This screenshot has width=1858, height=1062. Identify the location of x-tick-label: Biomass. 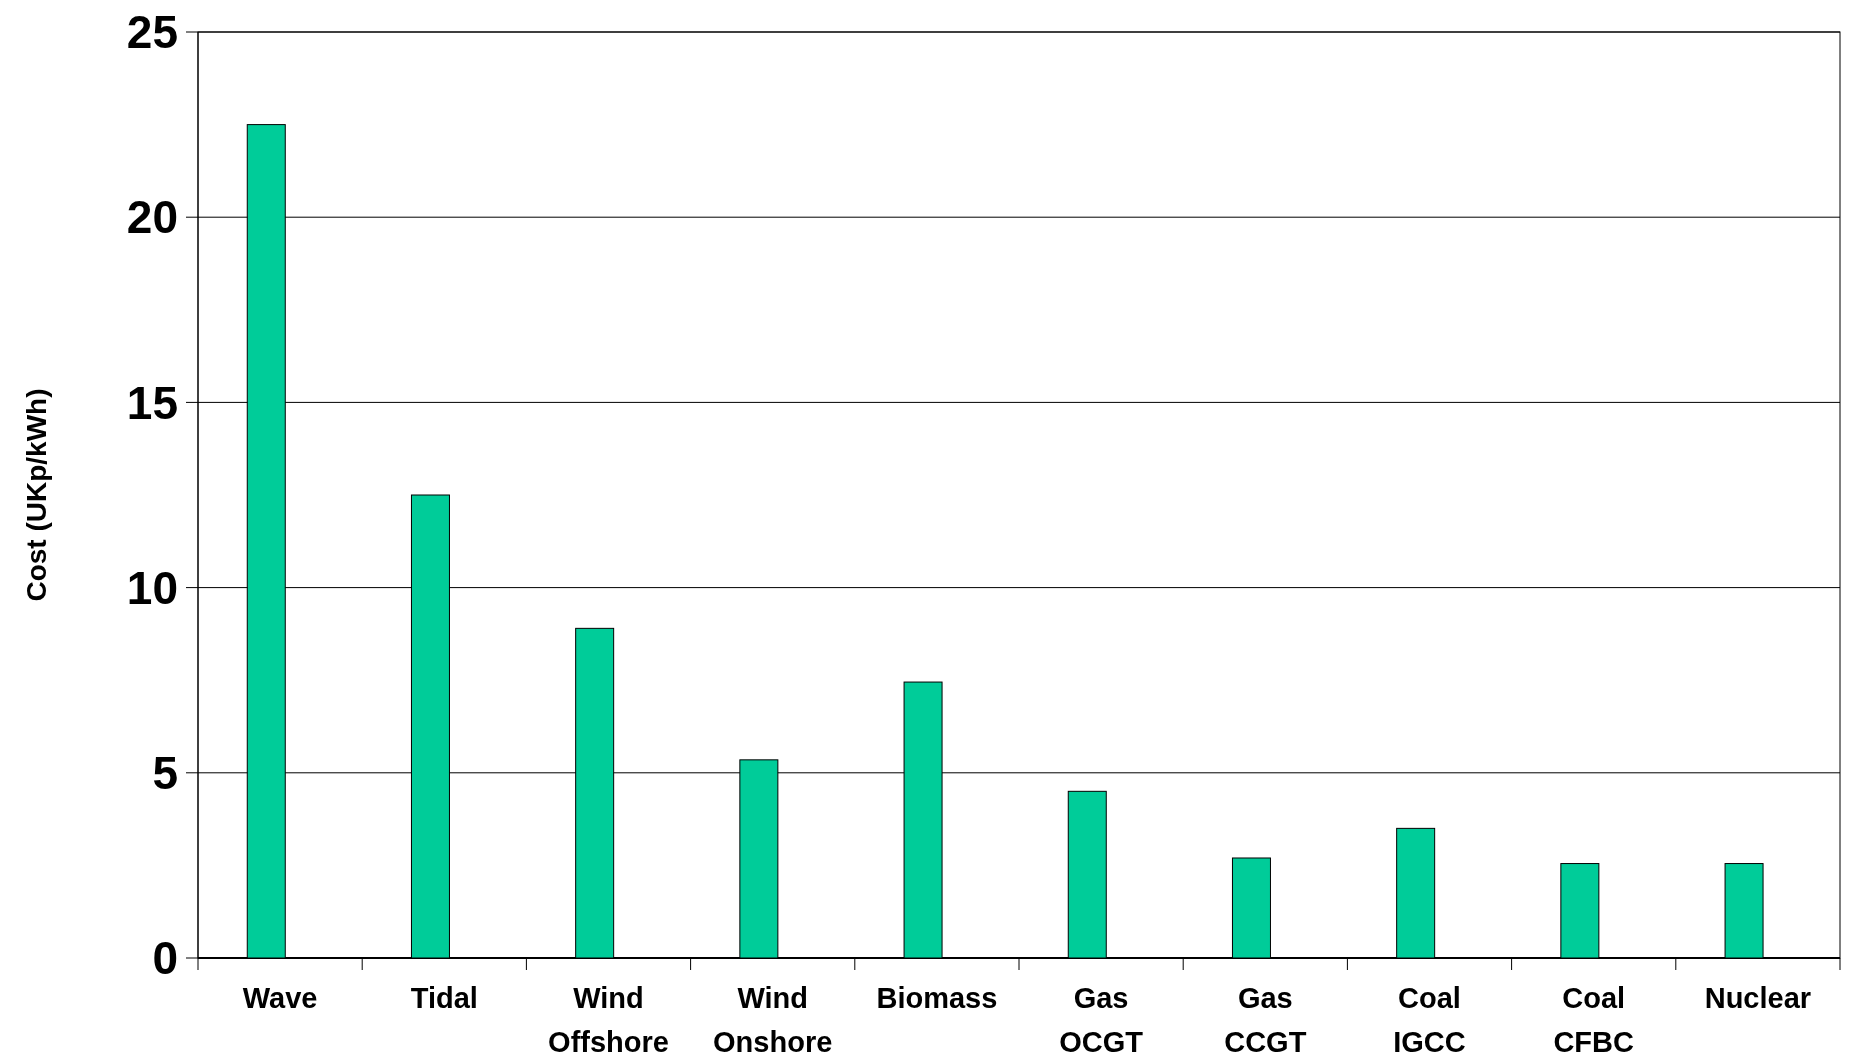
(937, 998).